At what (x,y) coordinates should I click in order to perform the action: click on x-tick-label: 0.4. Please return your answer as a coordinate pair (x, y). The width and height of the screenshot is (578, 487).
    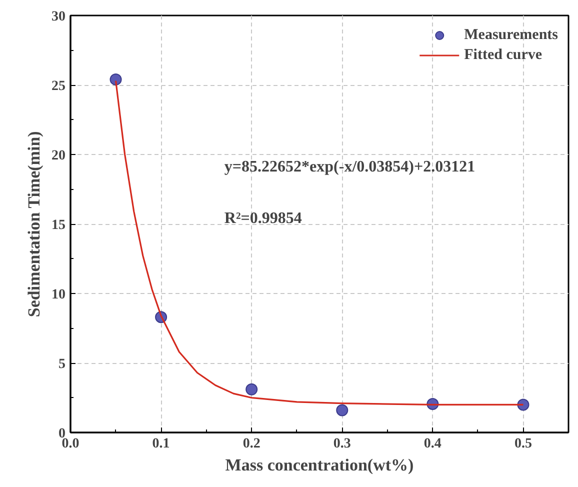
    Looking at the image, I should click on (433, 444).